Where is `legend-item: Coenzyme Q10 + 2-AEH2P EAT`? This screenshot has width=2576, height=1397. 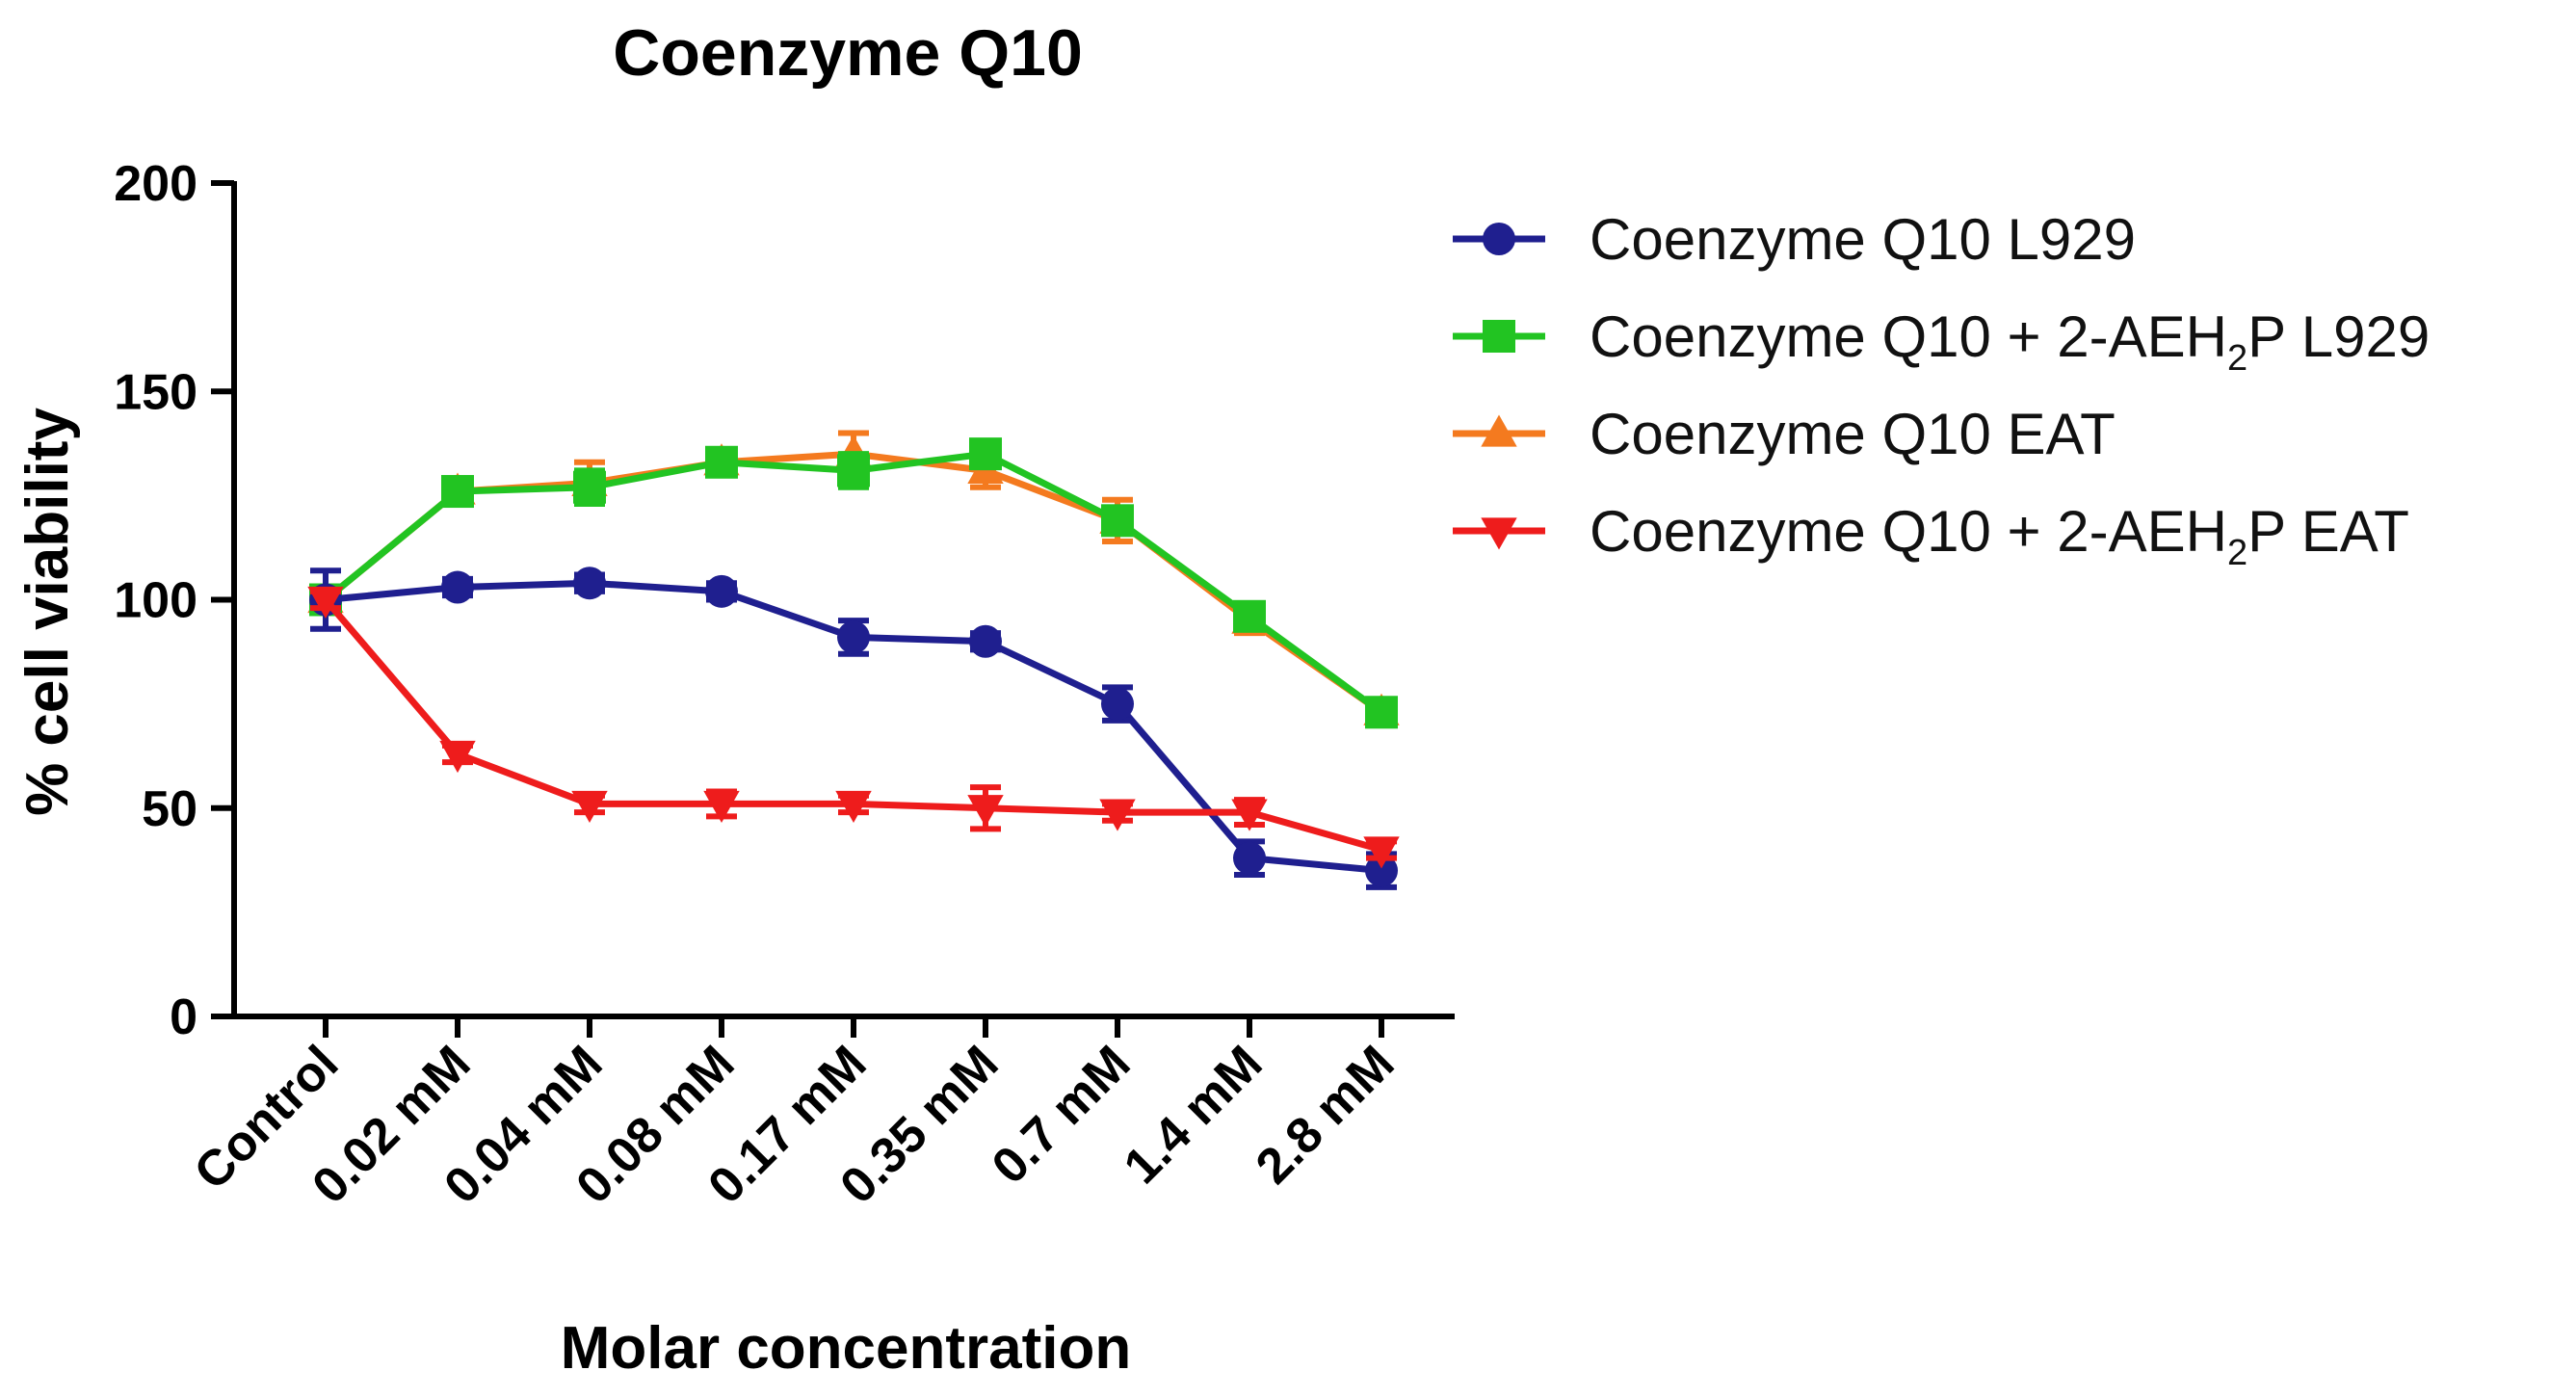 legend-item: Coenzyme Q10 + 2-AEH2P EAT is located at coordinates (1931, 536).